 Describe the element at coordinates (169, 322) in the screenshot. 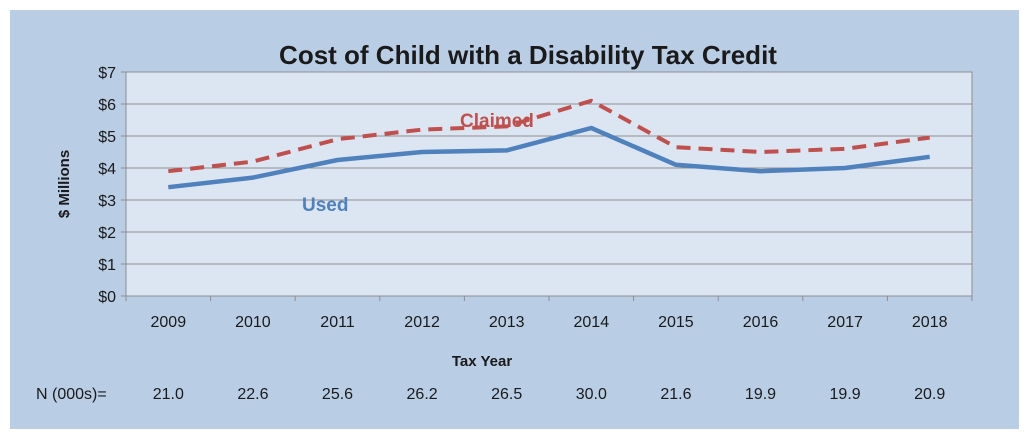

I see `x-tick-label: 2009` at that location.